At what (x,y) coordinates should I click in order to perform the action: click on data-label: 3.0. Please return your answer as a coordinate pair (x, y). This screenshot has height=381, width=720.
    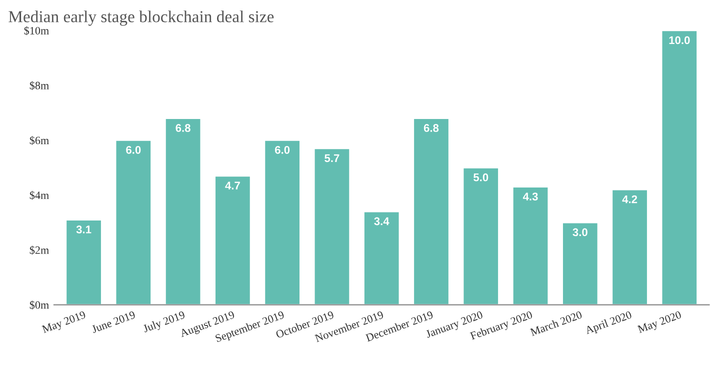
    Looking at the image, I should click on (580, 232).